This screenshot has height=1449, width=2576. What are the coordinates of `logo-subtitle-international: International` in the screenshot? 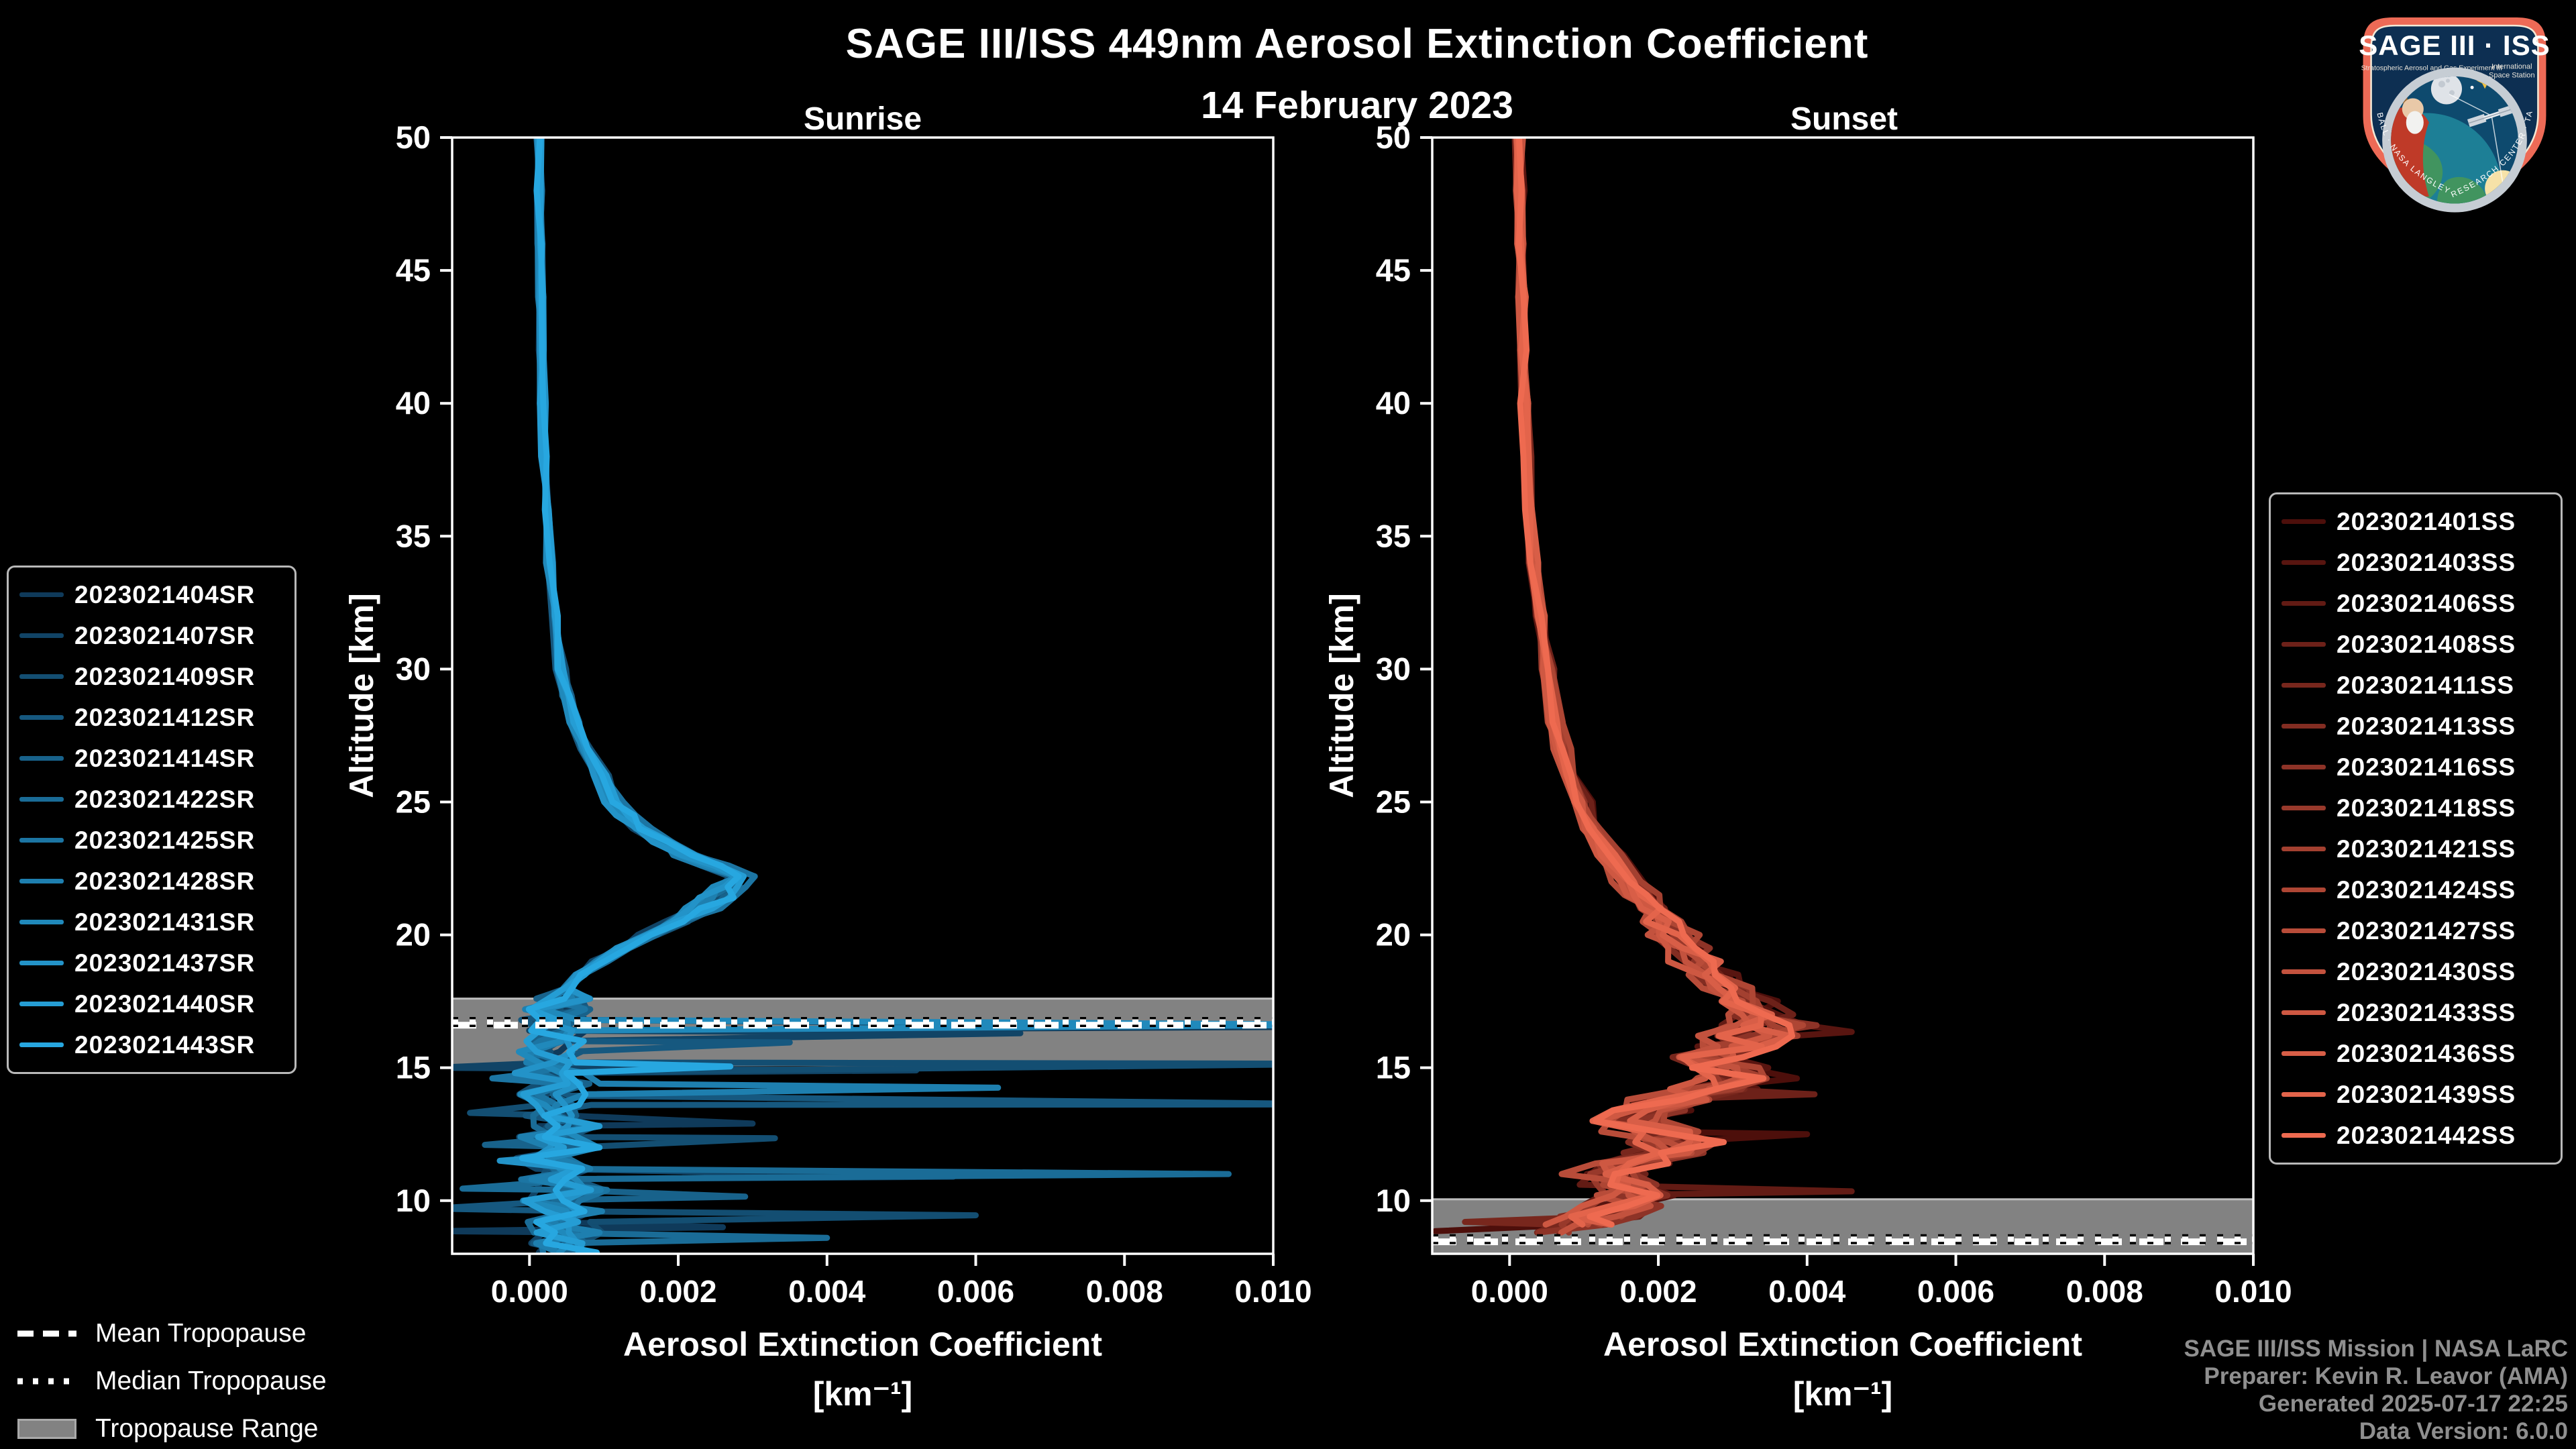 It's located at (2511, 66).